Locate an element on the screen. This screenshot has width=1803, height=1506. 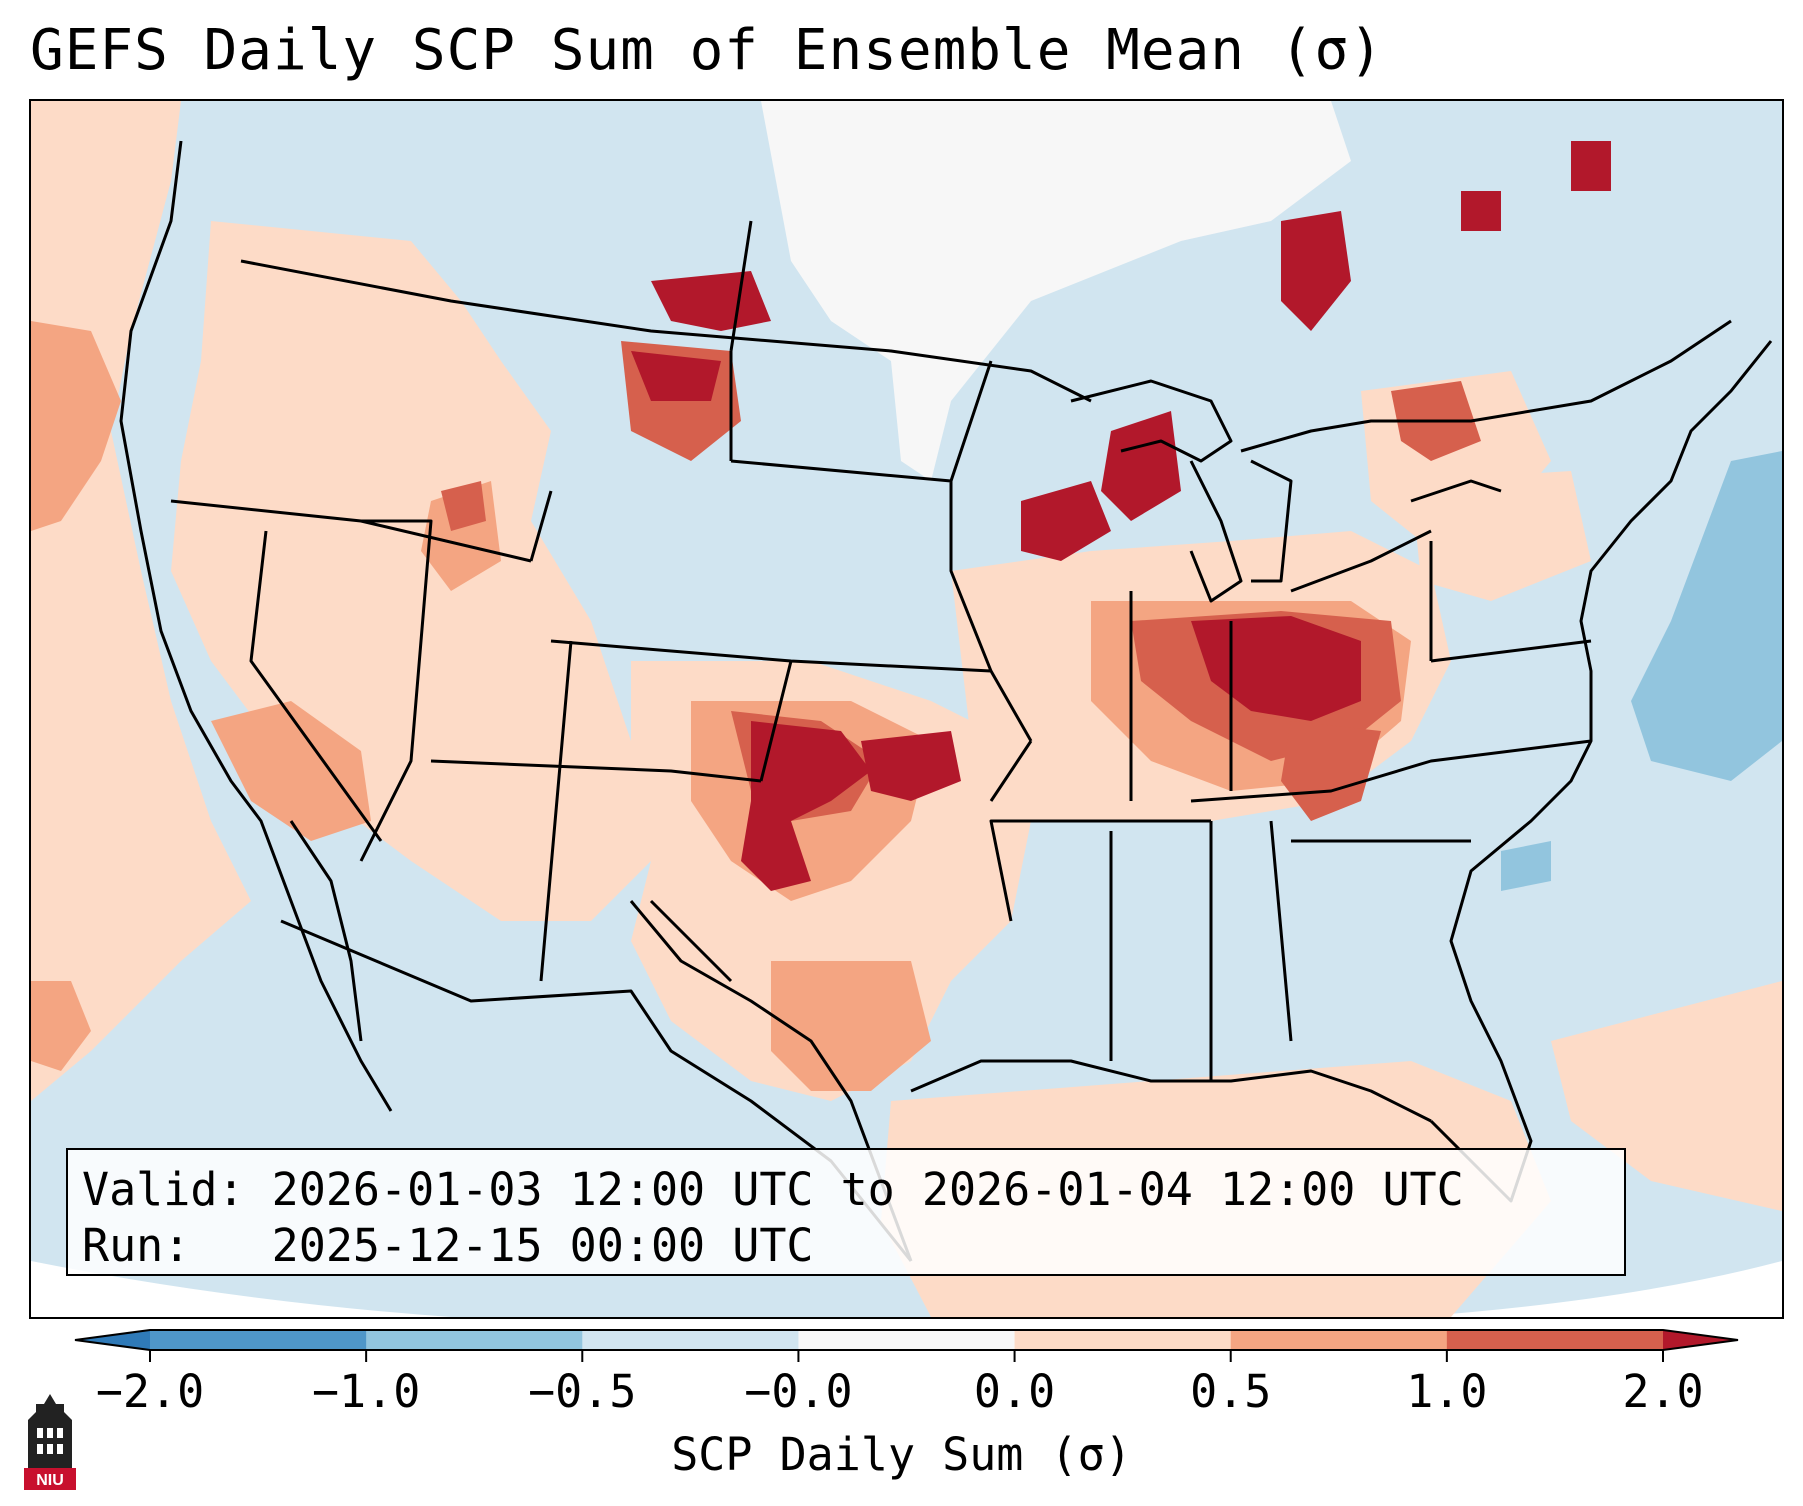
colorbar-extend-low is located at coordinates (112, 1340).